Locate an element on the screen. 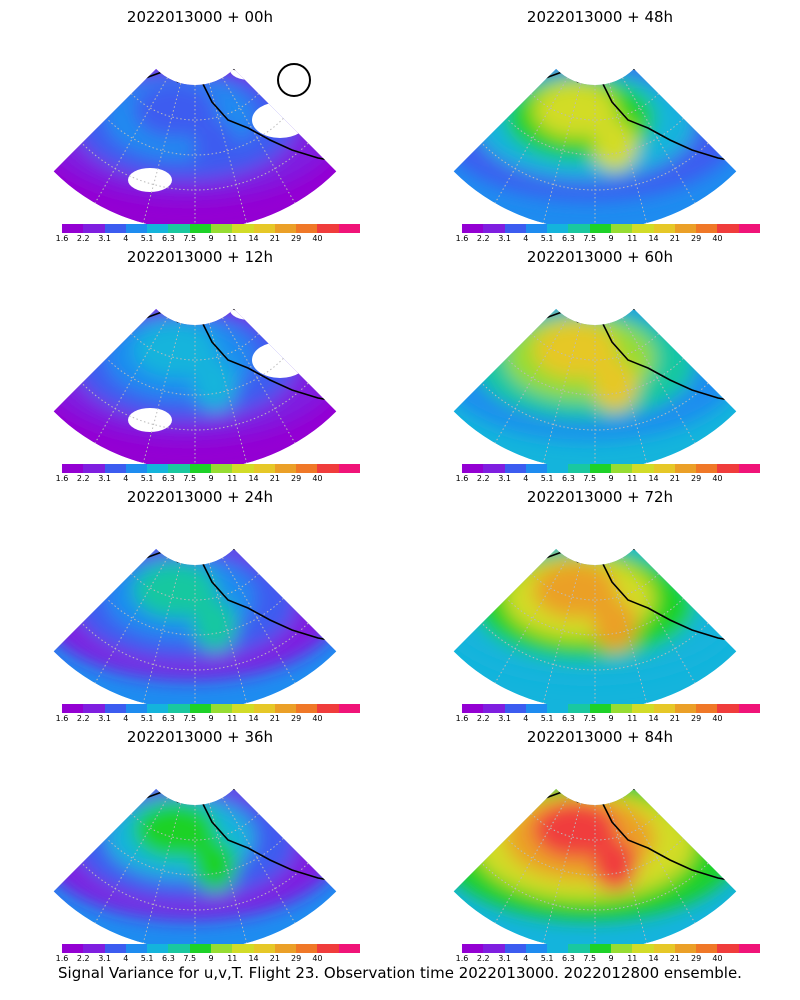  colorbar-tick-label: 6.3 is located at coordinates (568, 238).